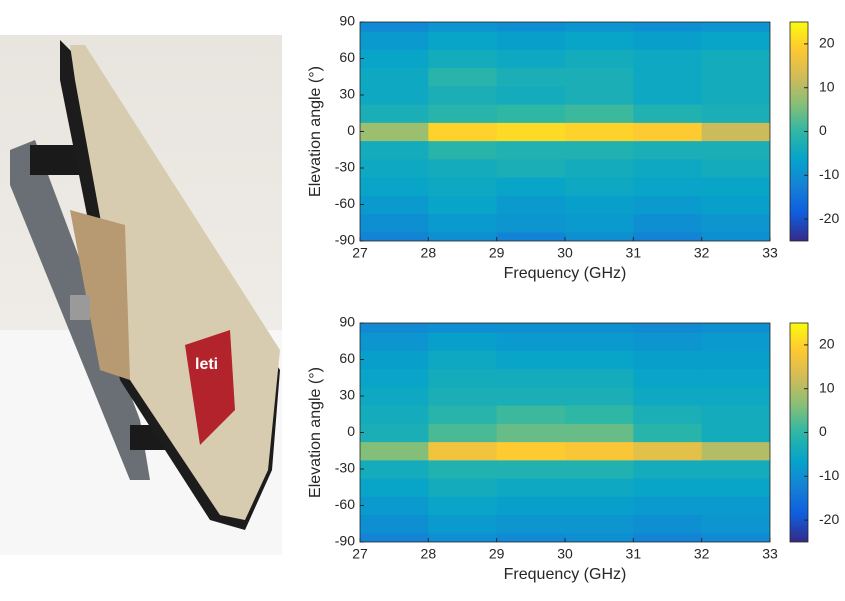 The height and width of the screenshot is (601, 845). Describe the element at coordinates (315, 432) in the screenshot. I see `y-axis-label: Elevation angle (°)` at that location.